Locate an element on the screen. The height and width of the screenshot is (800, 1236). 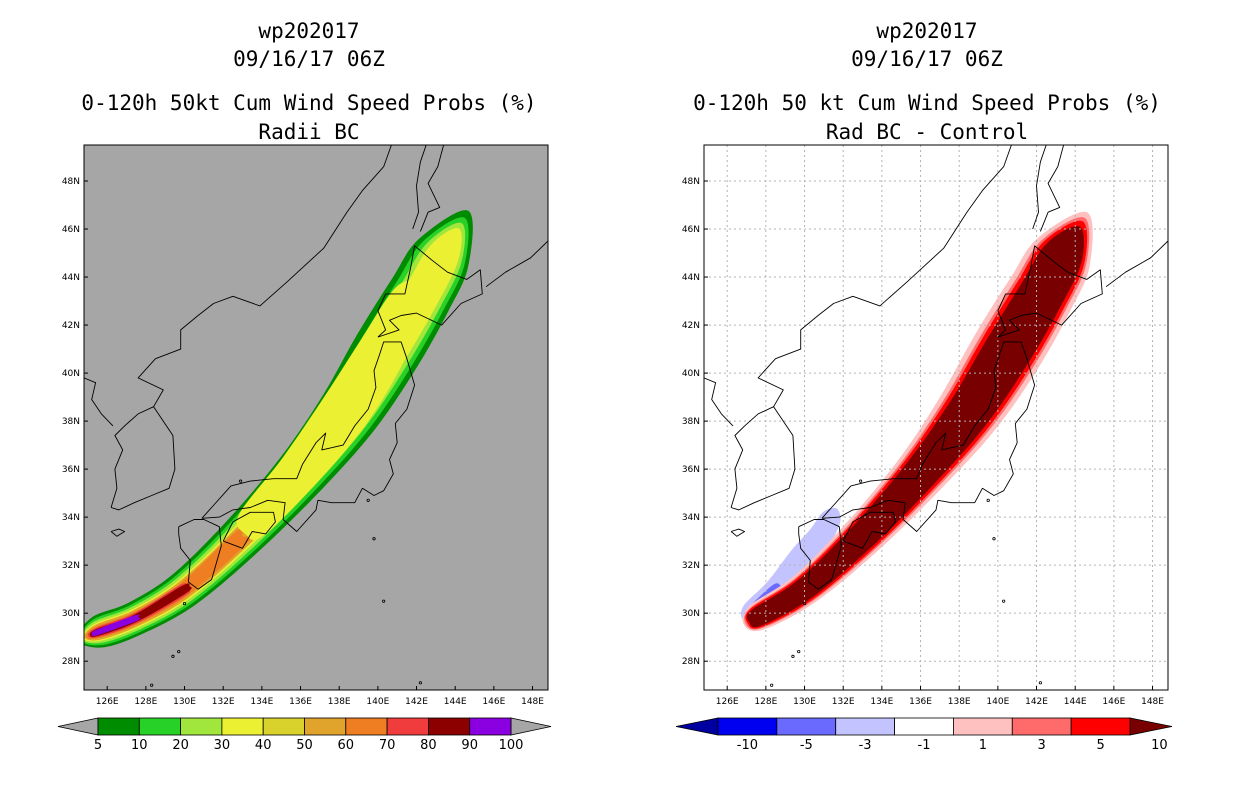
left-colorbar-left-arrow is located at coordinates (78, 726).